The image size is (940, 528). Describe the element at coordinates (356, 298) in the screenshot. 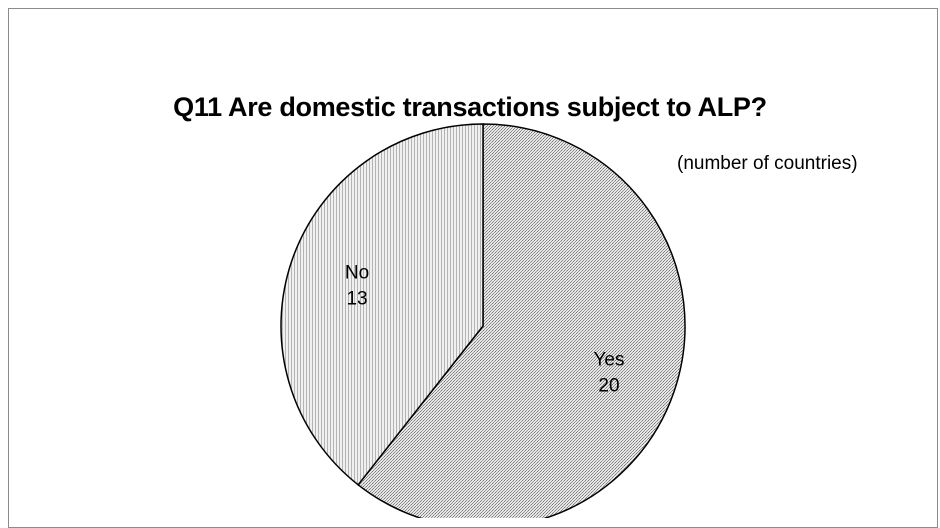

I see `slice-value-no: 13` at that location.